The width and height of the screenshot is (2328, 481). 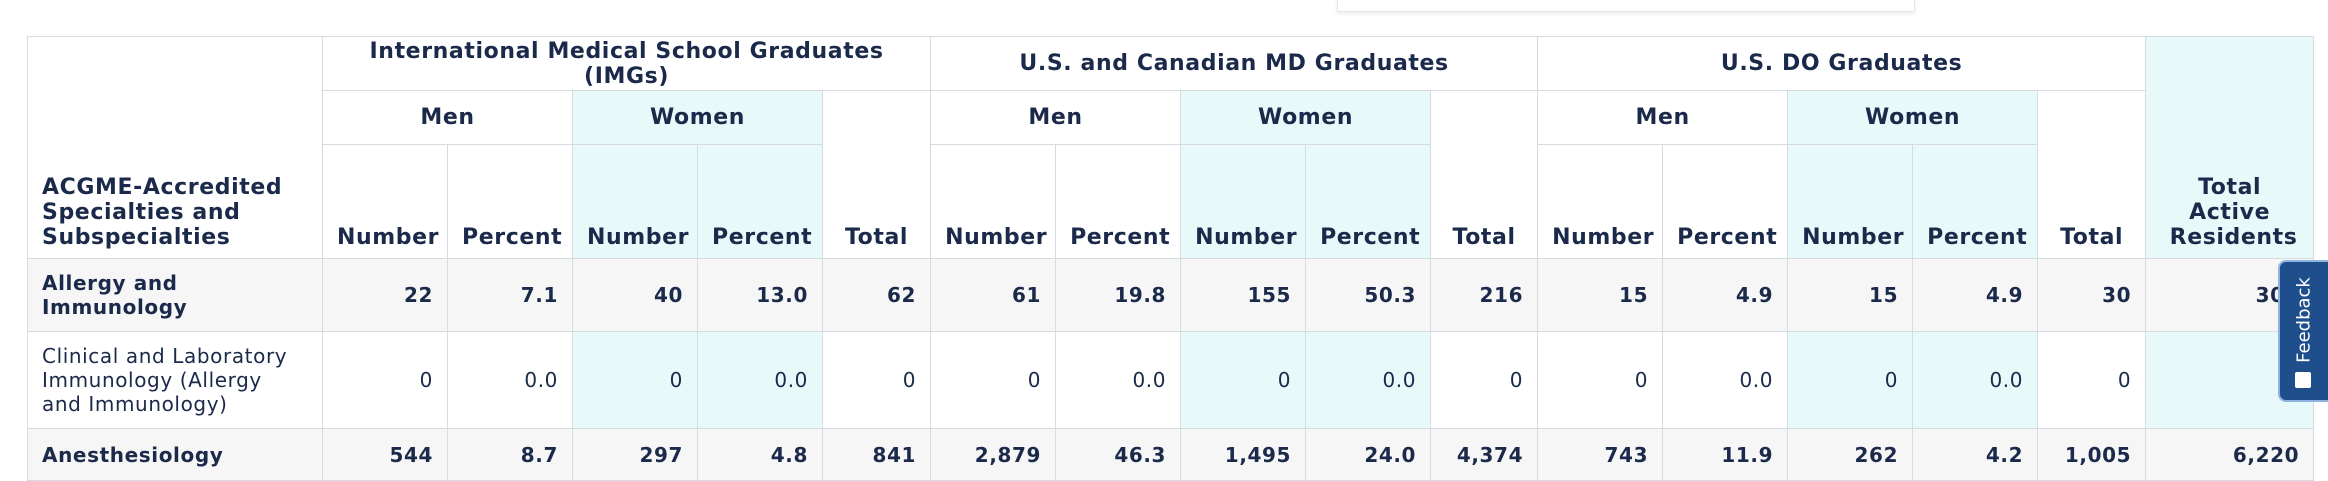 What do you see at coordinates (993, 454) in the screenshot?
I see `value-cell: 2,879` at bounding box center [993, 454].